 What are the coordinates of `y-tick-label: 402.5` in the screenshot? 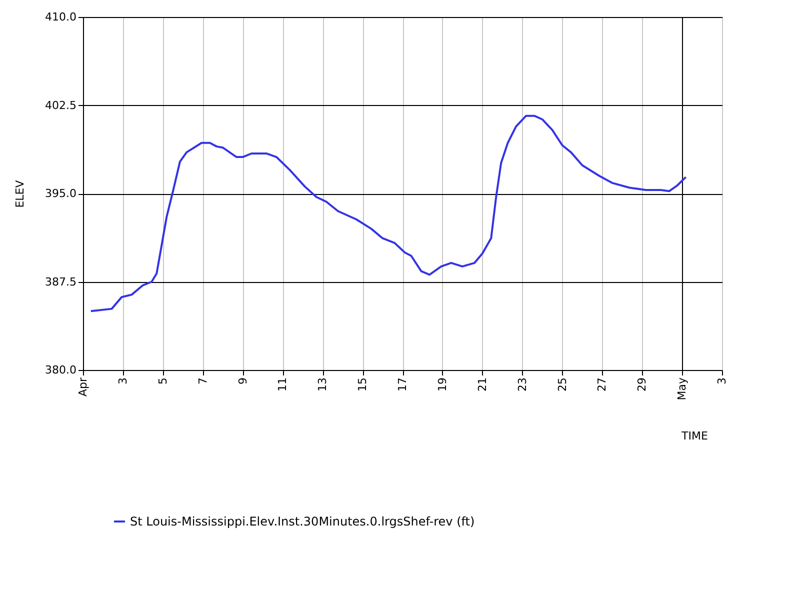 It's located at (60, 105).